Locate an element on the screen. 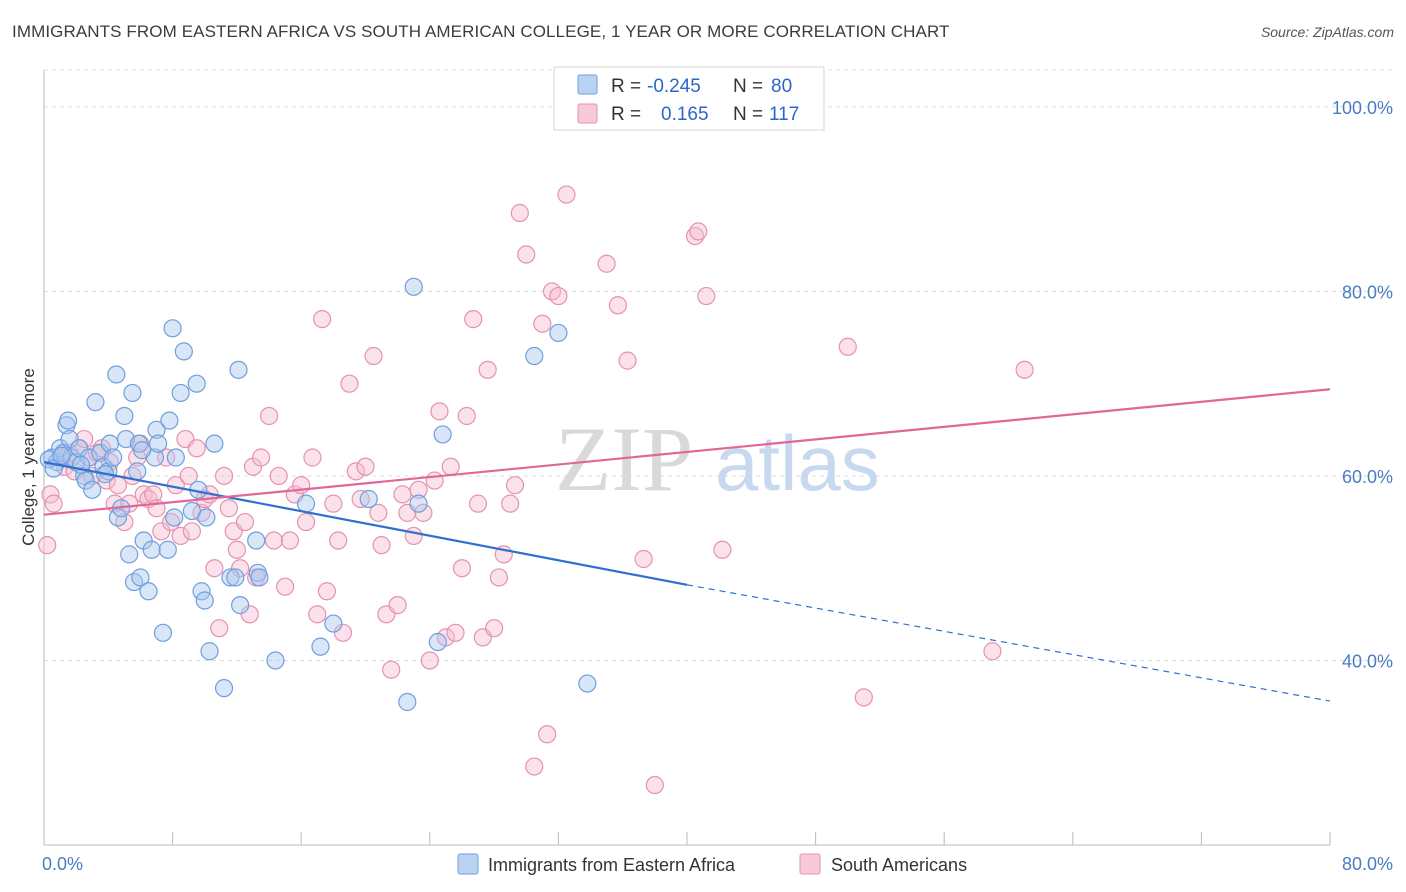  legend-swatch-pink is located at coordinates (587, 113).